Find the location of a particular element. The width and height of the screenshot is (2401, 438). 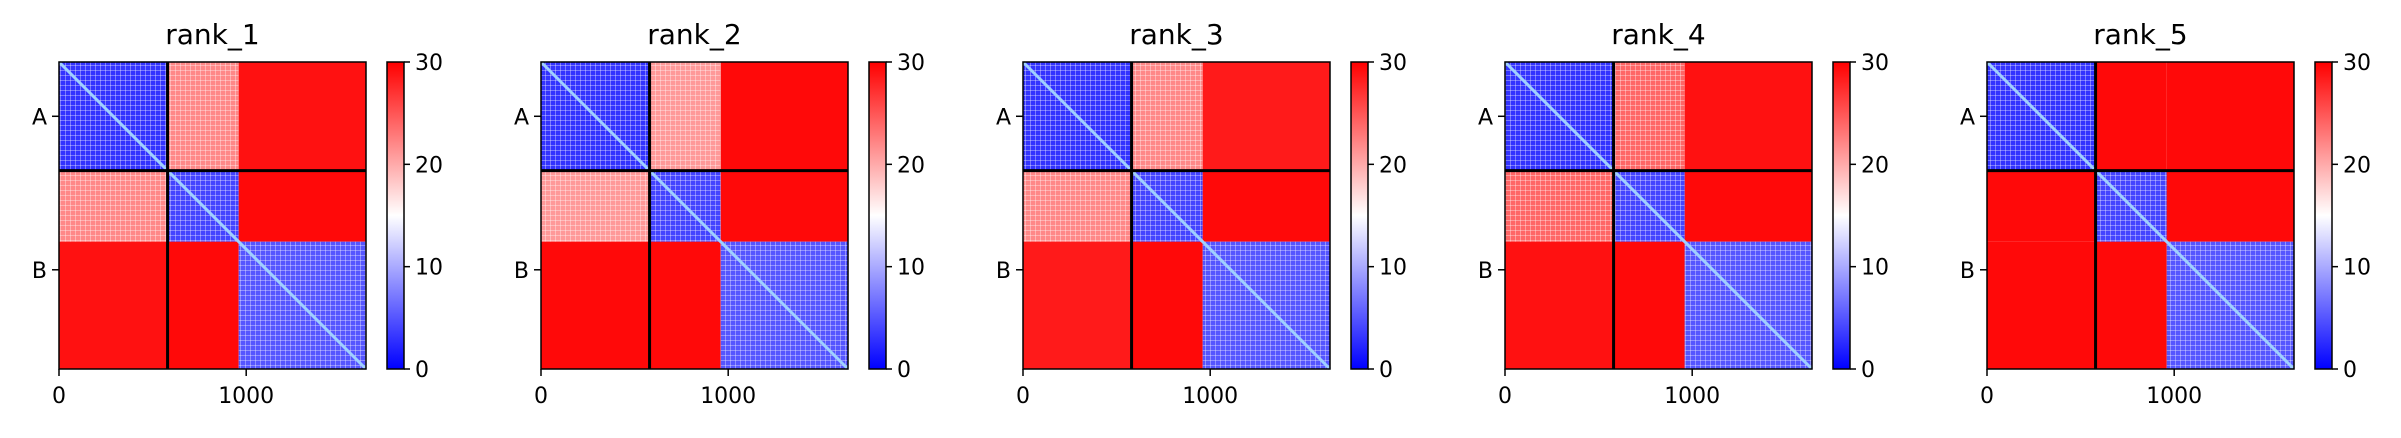

panel-title: rank_5 is located at coordinates (2140, 34).